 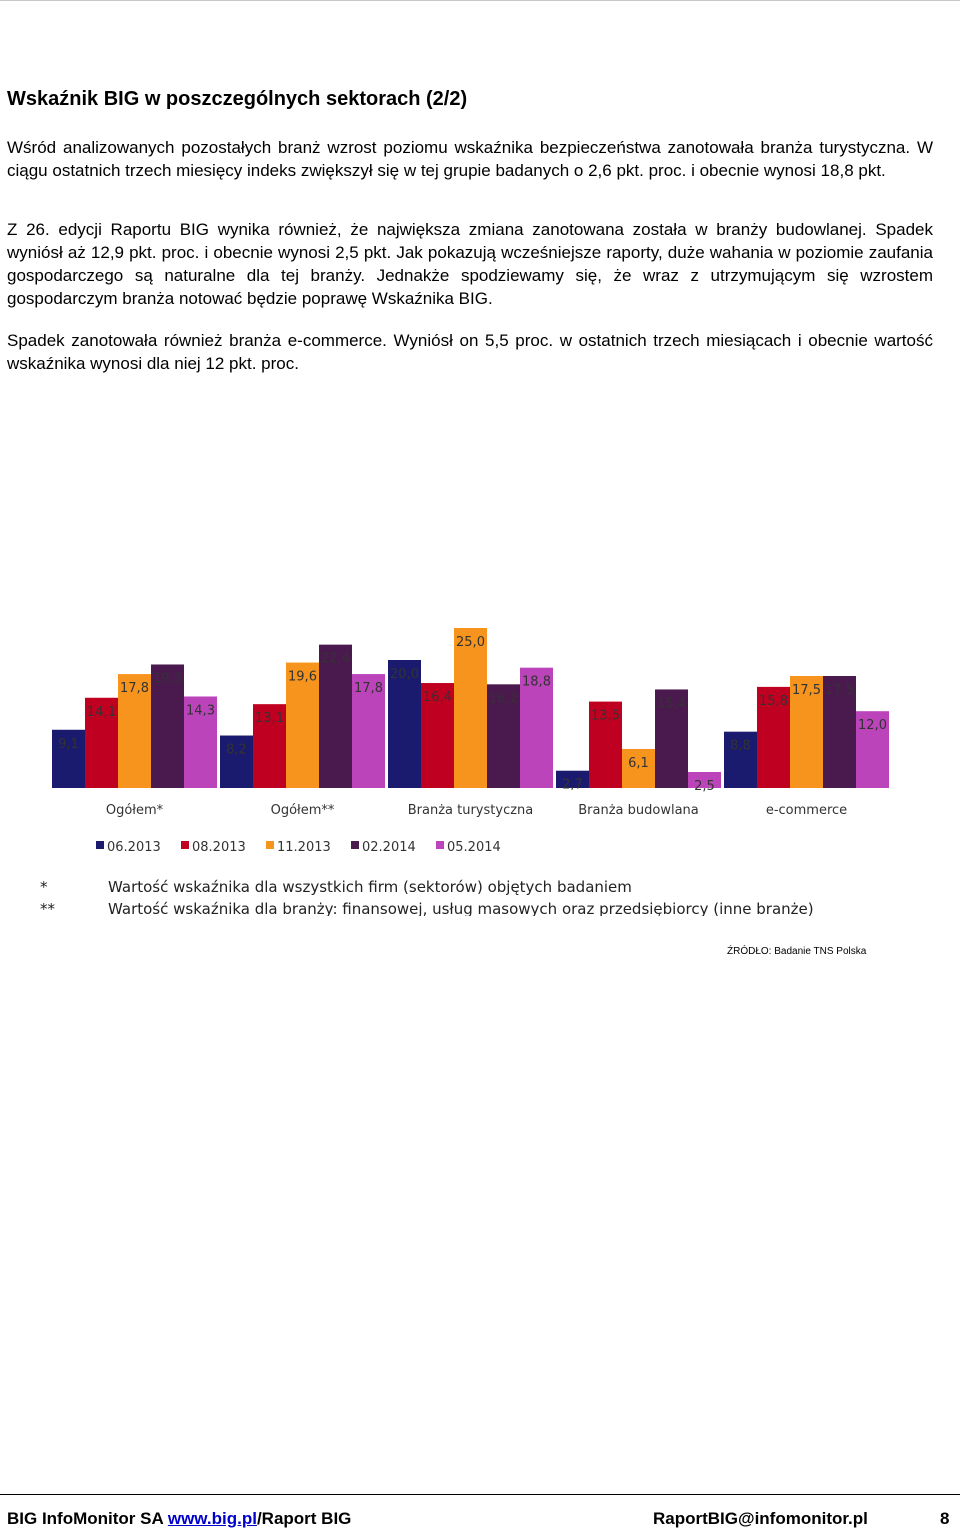 I want to click on category-label: Ogółem*, so click(x=135, y=810).